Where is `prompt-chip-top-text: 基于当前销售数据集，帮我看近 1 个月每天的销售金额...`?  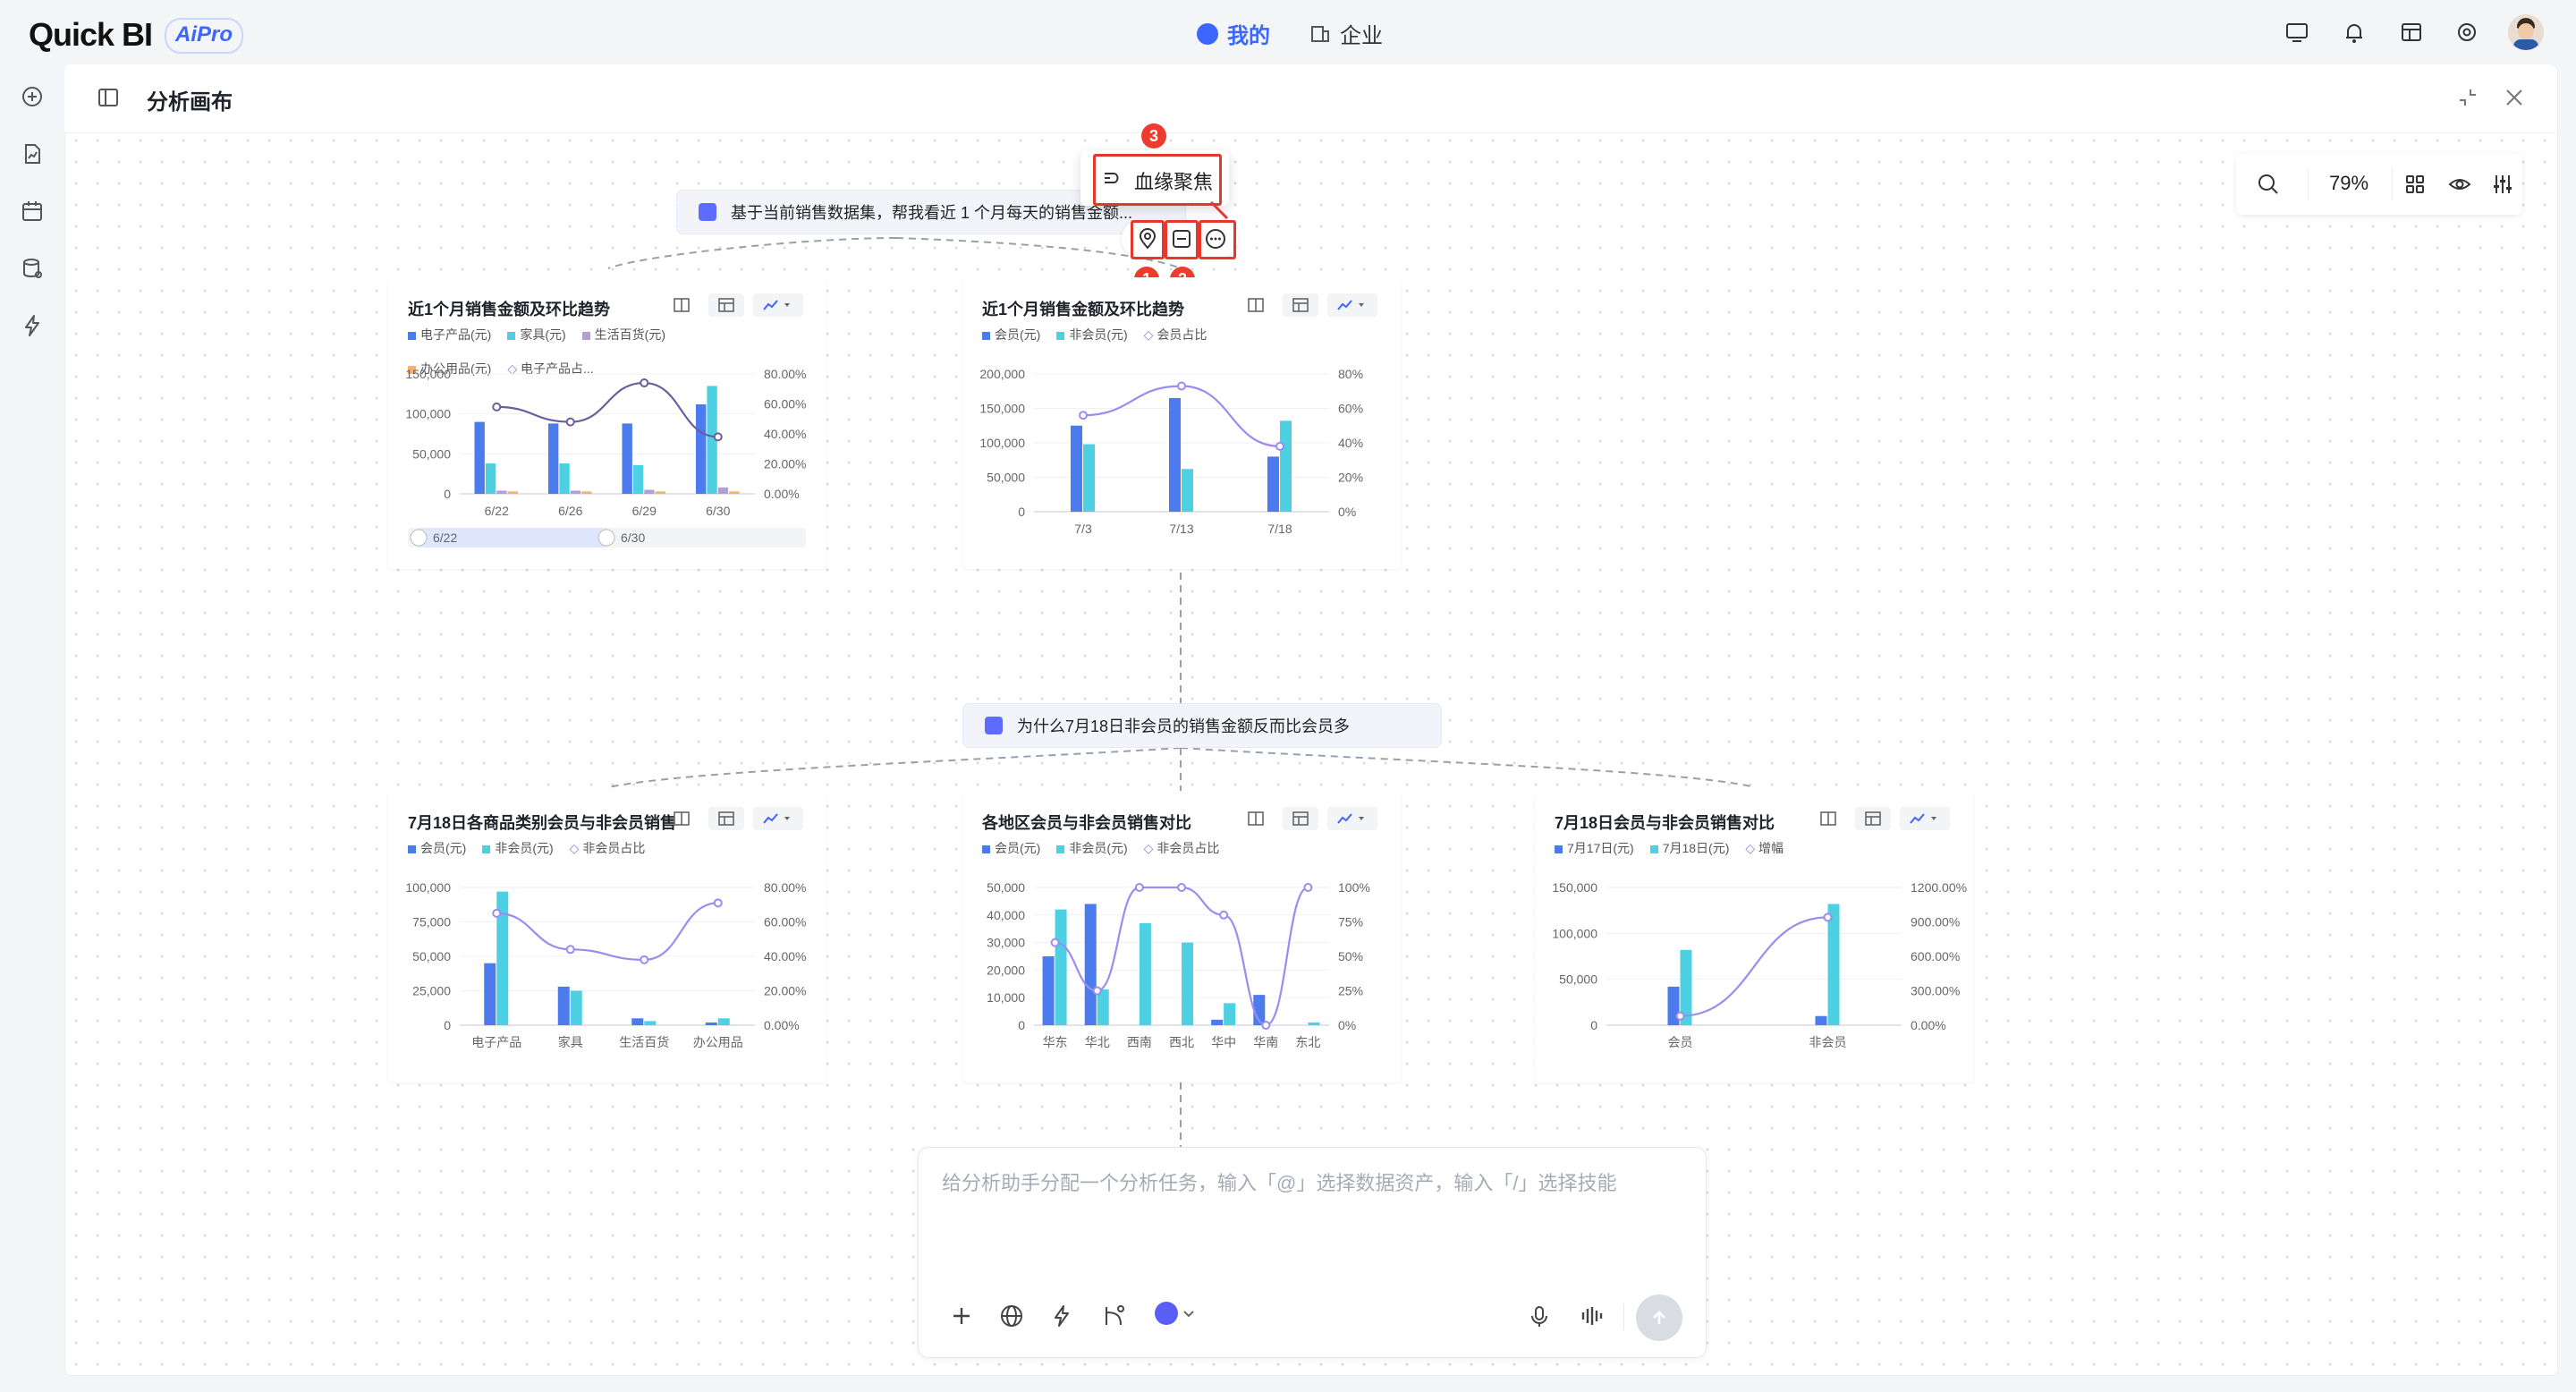 prompt-chip-top-text: 基于当前销售数据集，帮我看近 1 个月每天的销售金额... is located at coordinates (932, 213).